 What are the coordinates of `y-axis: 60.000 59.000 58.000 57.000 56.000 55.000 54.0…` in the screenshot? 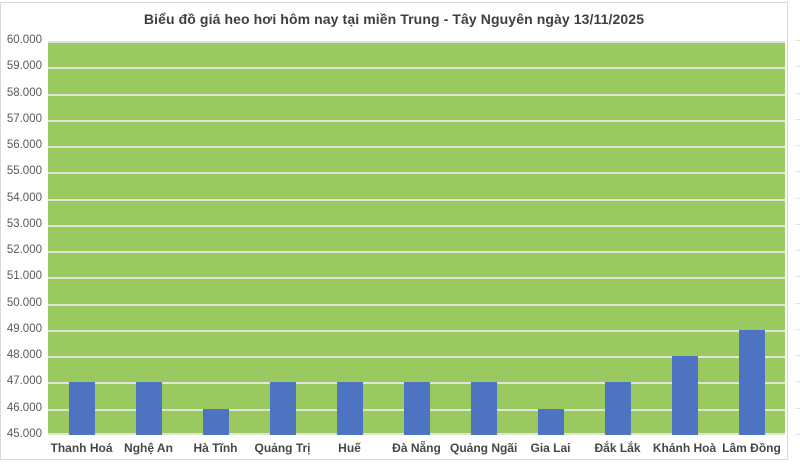 It's located at (21, 237).